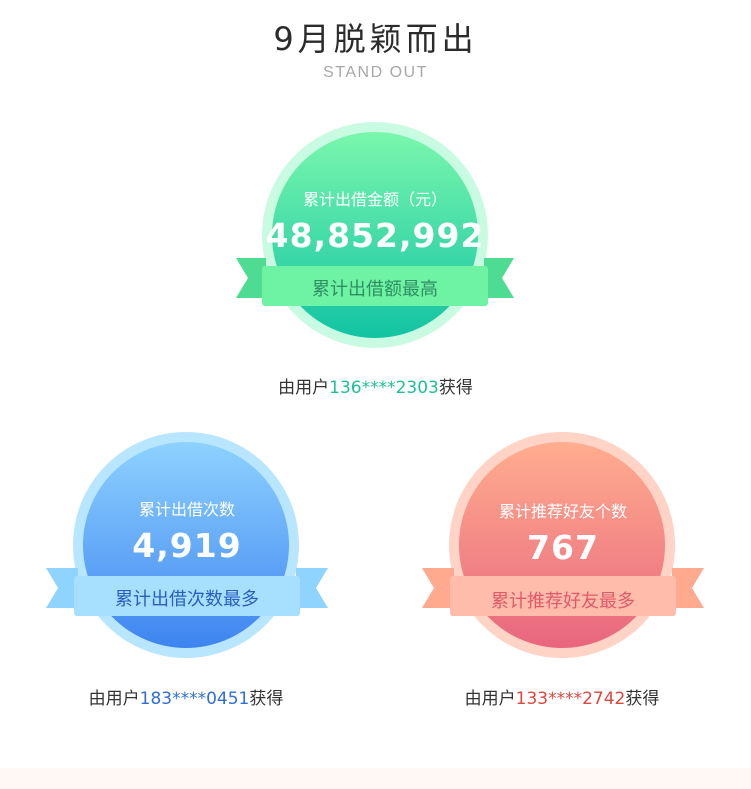 This screenshot has width=751, height=789. What do you see at coordinates (375, 72) in the screenshot?
I see `page-subtitle: STAND OUT` at bounding box center [375, 72].